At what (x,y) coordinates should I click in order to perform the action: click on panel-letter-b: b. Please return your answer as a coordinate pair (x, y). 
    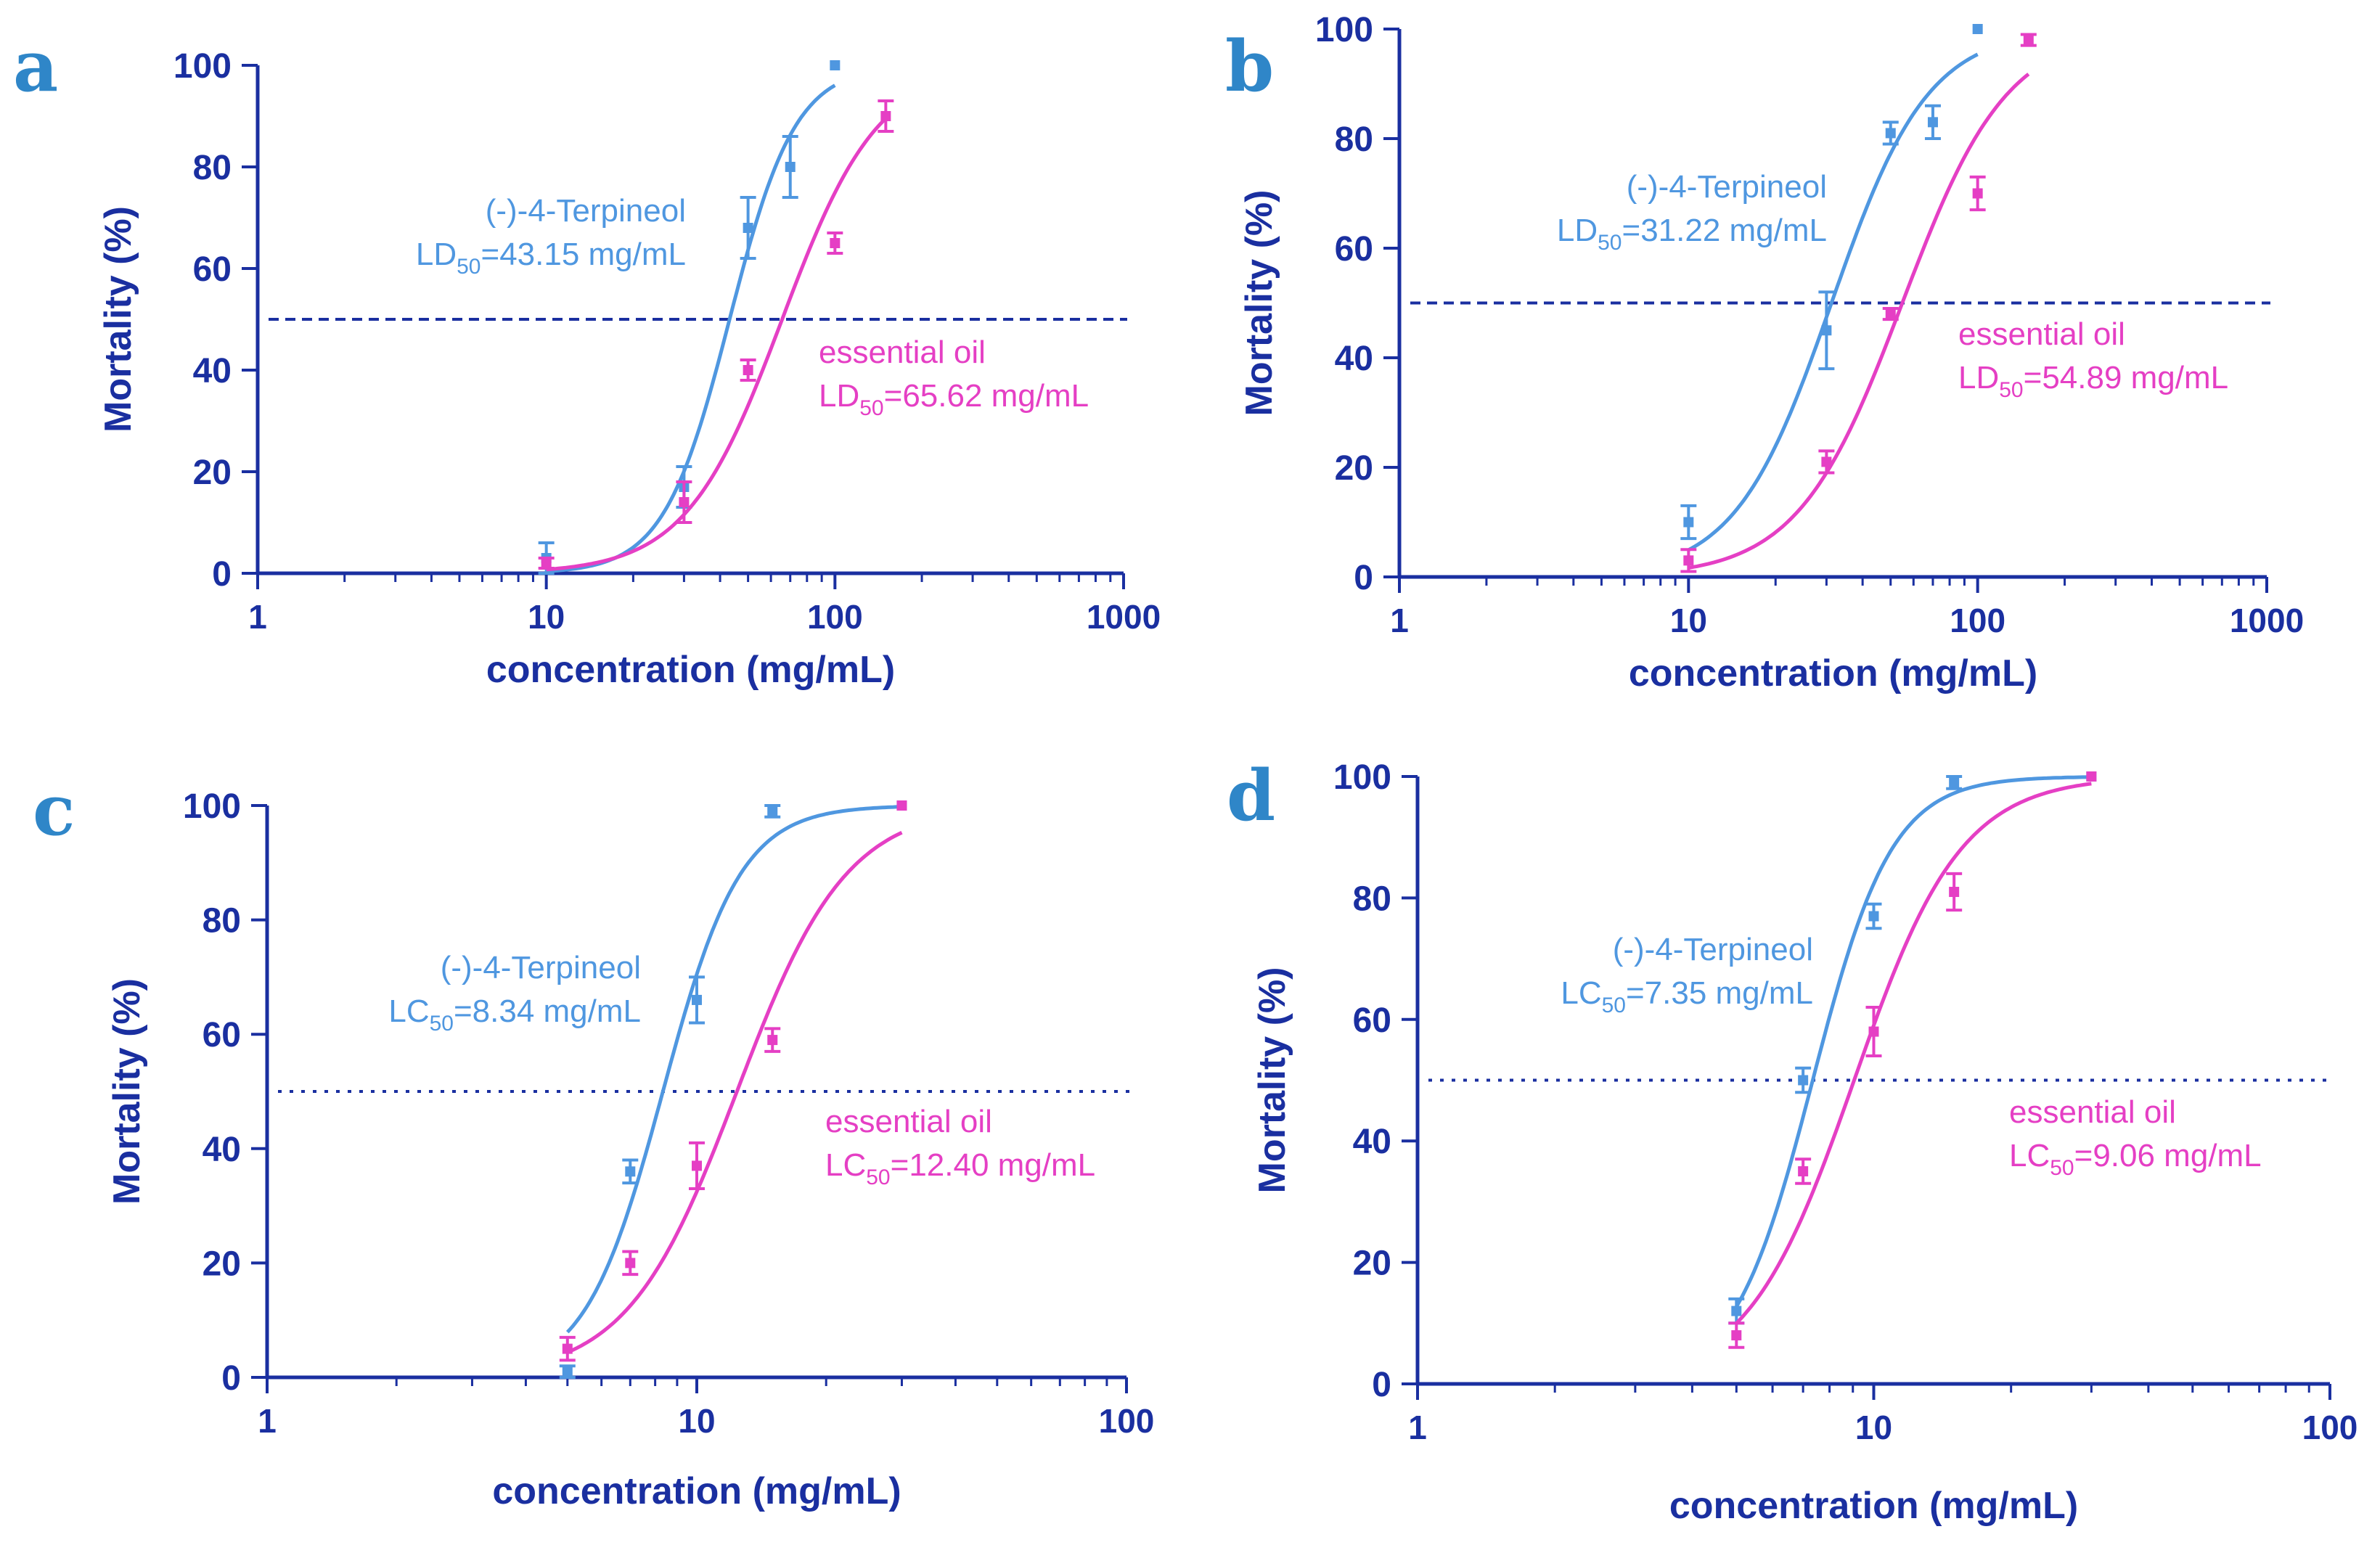
    Looking at the image, I should click on (1249, 66).